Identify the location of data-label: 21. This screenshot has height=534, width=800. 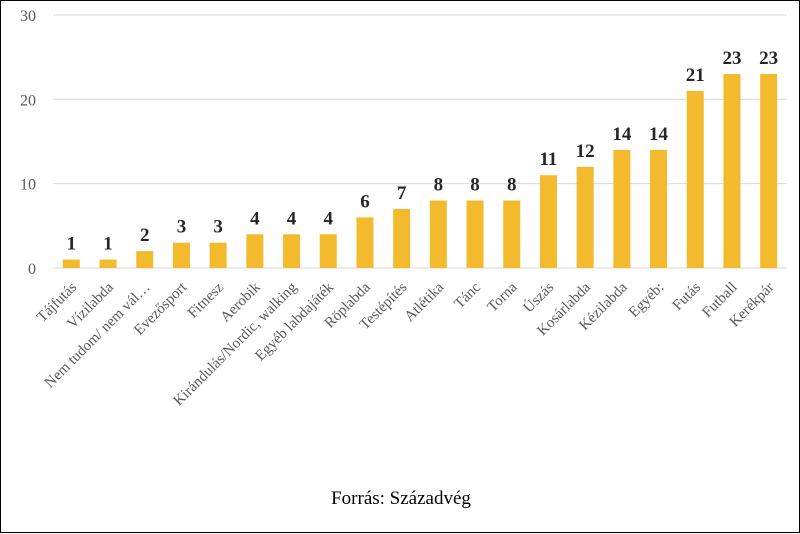
(695, 75).